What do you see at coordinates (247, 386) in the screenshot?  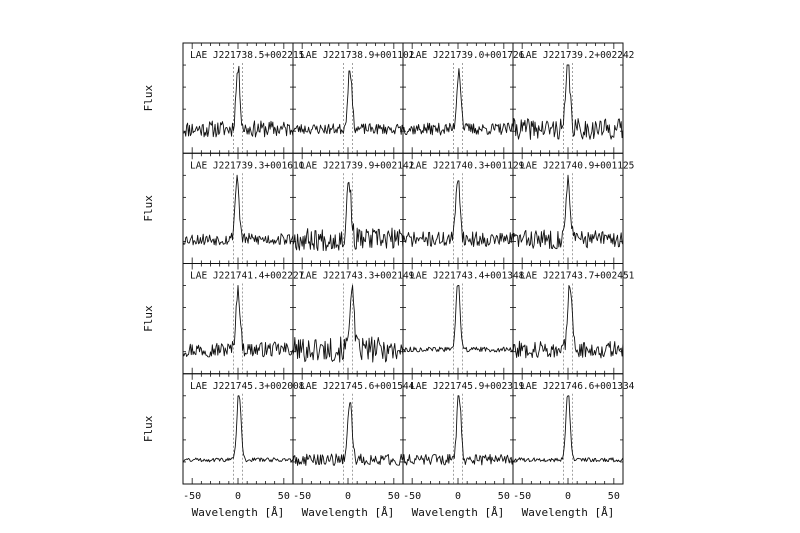 I see `panel-title: LAE J221745.3+002008` at bounding box center [247, 386].